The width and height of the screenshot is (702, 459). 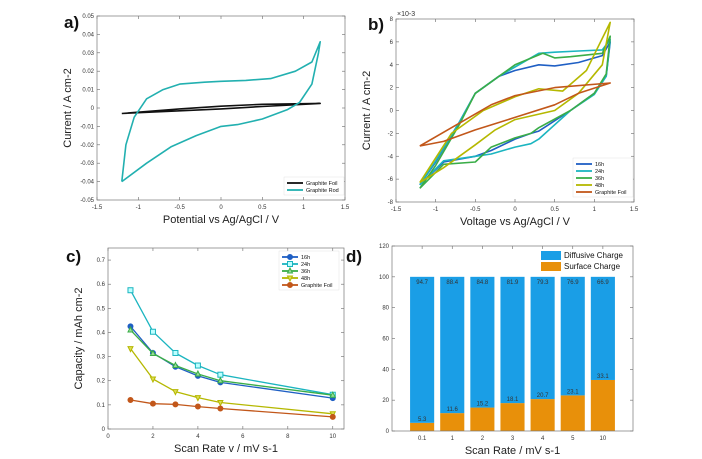 What do you see at coordinates (198, 437) in the screenshot?
I see `x-tick-label: 4` at bounding box center [198, 437].